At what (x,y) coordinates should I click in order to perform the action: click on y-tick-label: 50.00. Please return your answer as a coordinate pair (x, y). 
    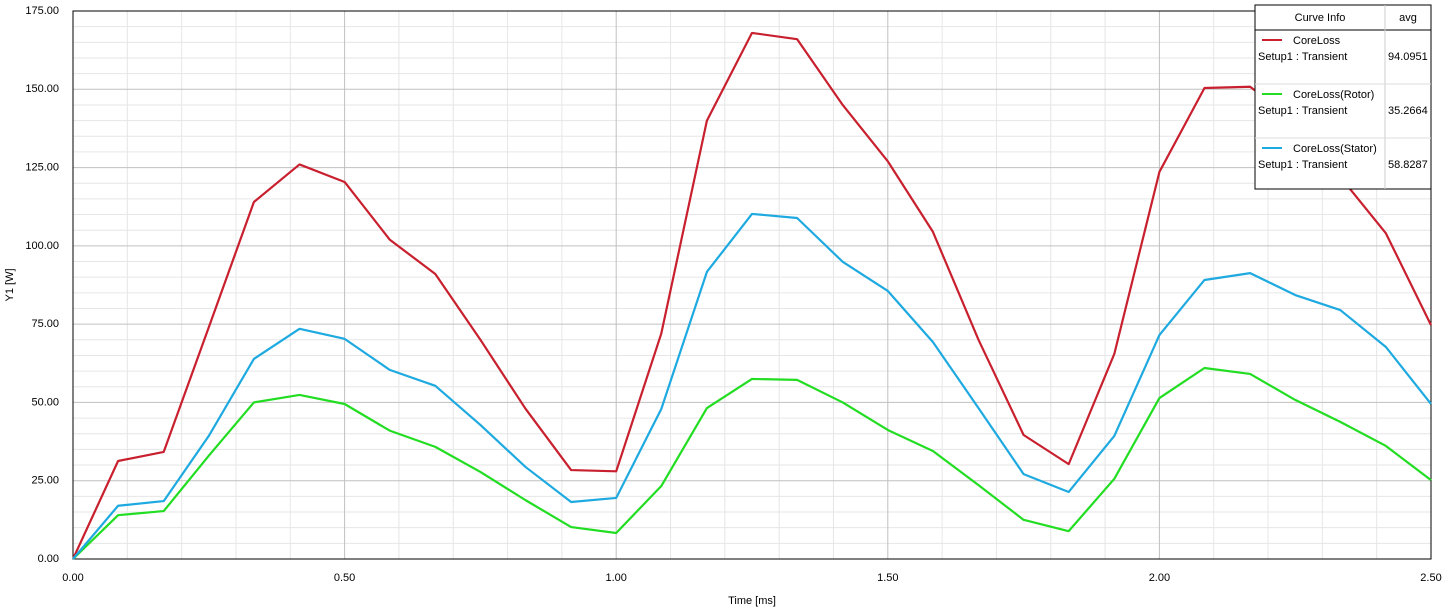
    Looking at the image, I should click on (45, 402).